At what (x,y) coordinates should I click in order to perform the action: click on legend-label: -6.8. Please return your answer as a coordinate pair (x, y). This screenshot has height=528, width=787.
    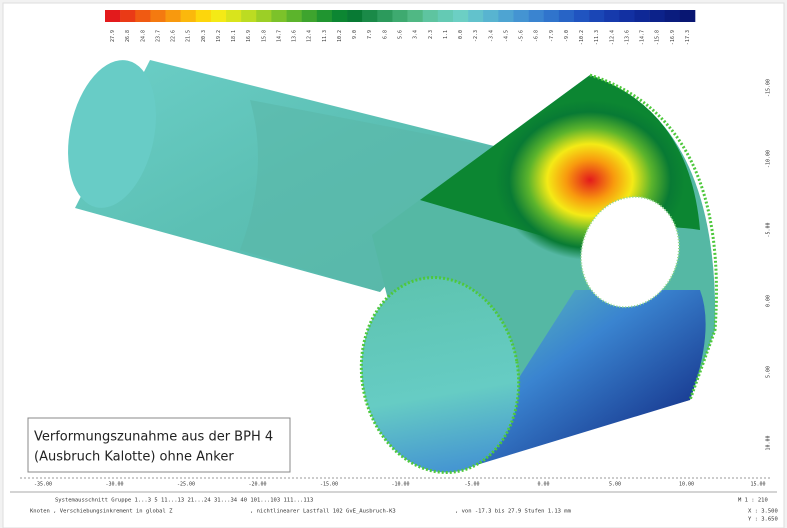
    Looking at the image, I should click on (537, 36).